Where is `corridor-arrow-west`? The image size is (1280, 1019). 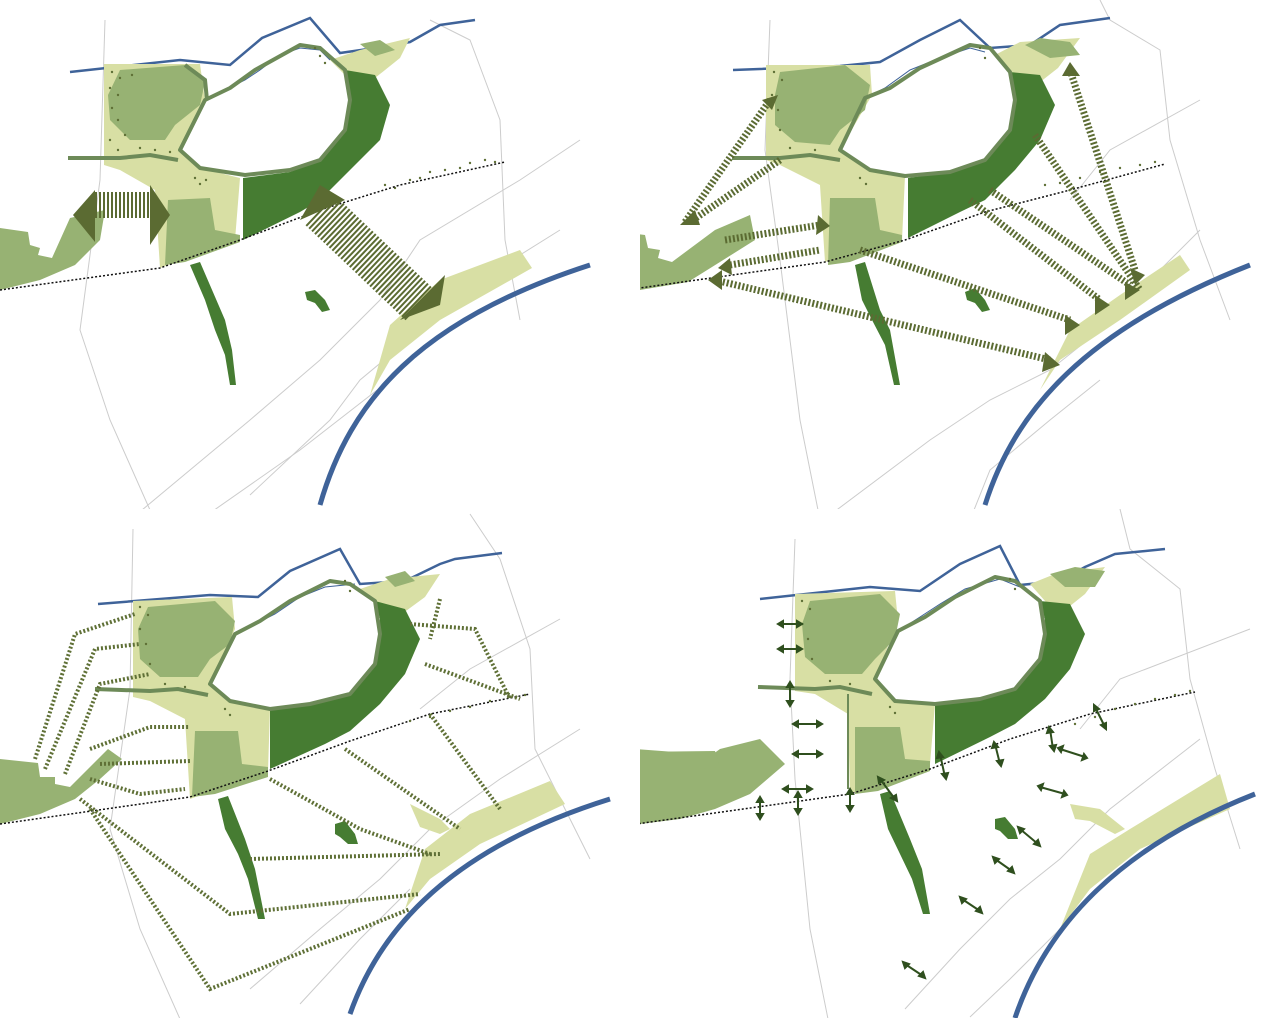 corridor-arrow-west is located at coordinates (121, 215).